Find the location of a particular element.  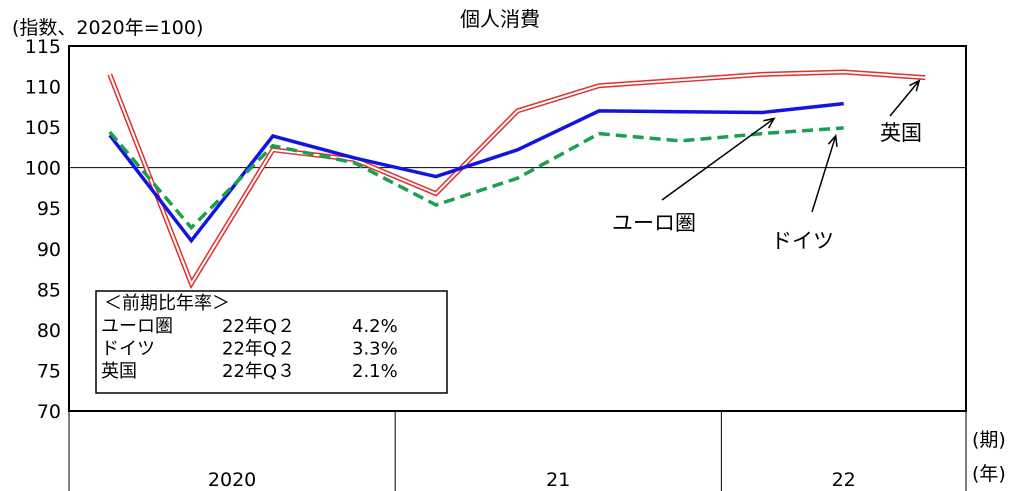

inset-table-title: ＜前期比年率＞ is located at coordinates (167, 303).